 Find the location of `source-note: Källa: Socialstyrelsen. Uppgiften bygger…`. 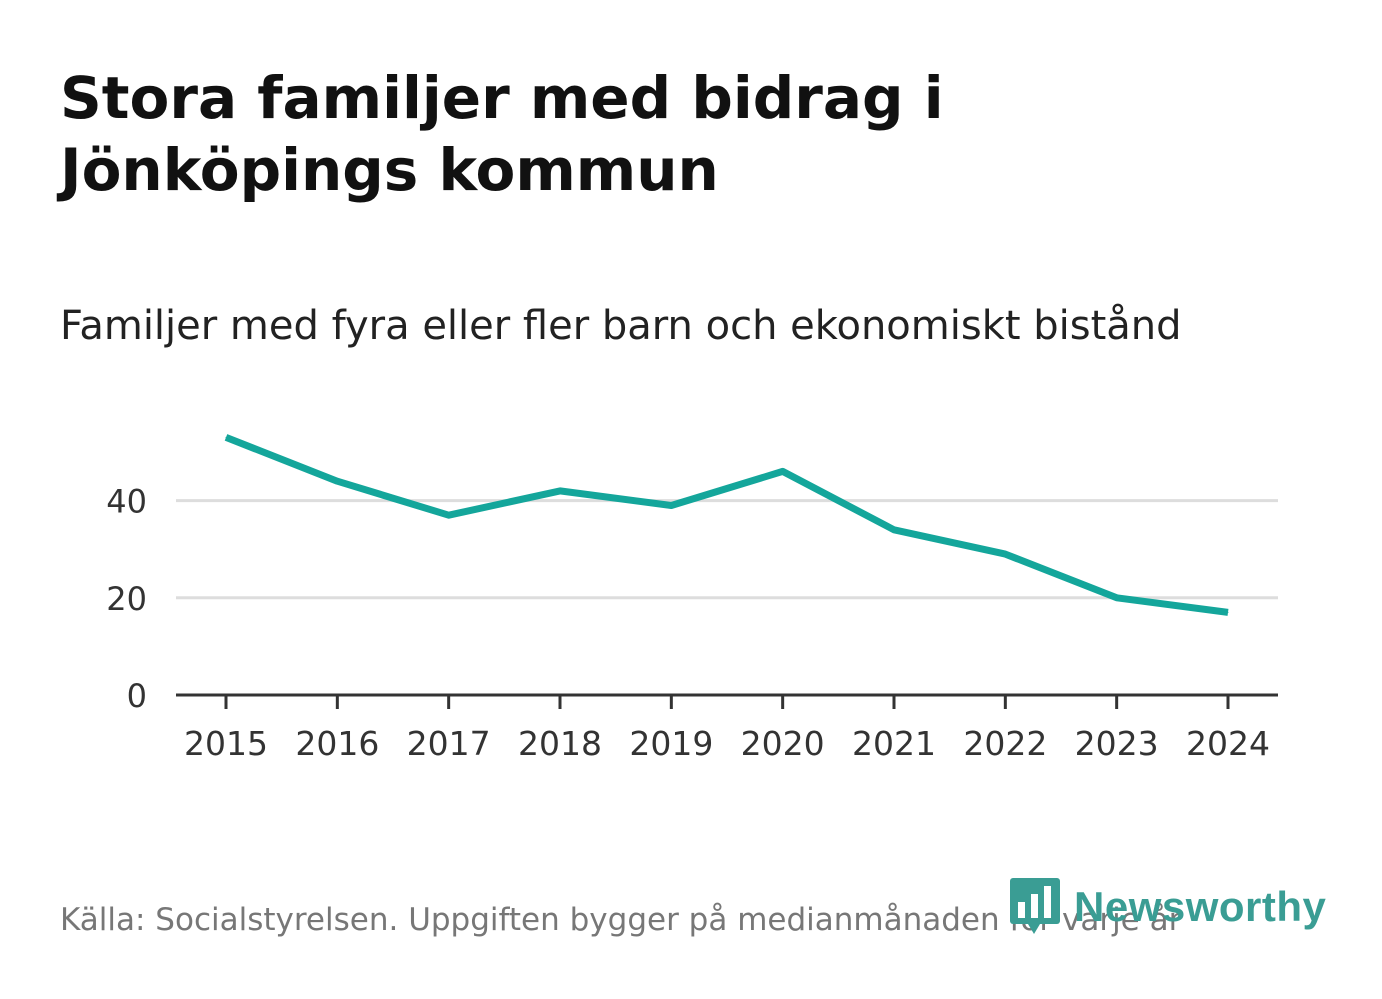

source-note: Källa: Socialstyrelsen. Uppgiften bygger… is located at coordinates (621, 920).